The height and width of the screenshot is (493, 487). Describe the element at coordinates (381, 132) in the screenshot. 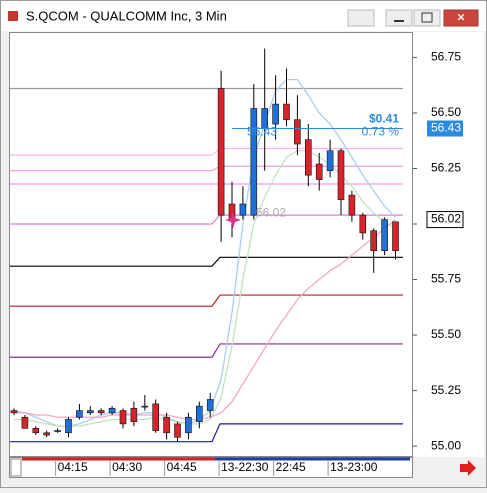

I see `change-pct-label: 0.73 %` at that location.